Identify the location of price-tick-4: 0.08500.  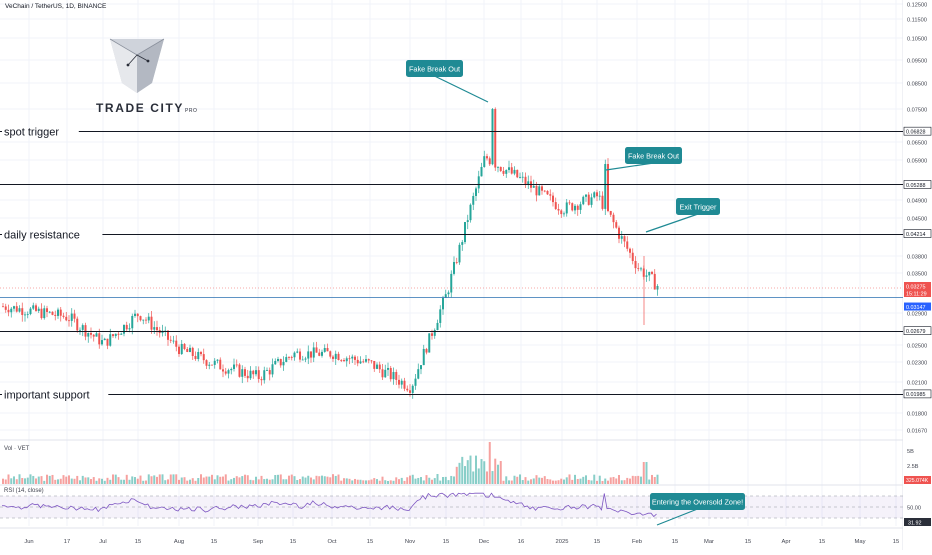
(917, 85).